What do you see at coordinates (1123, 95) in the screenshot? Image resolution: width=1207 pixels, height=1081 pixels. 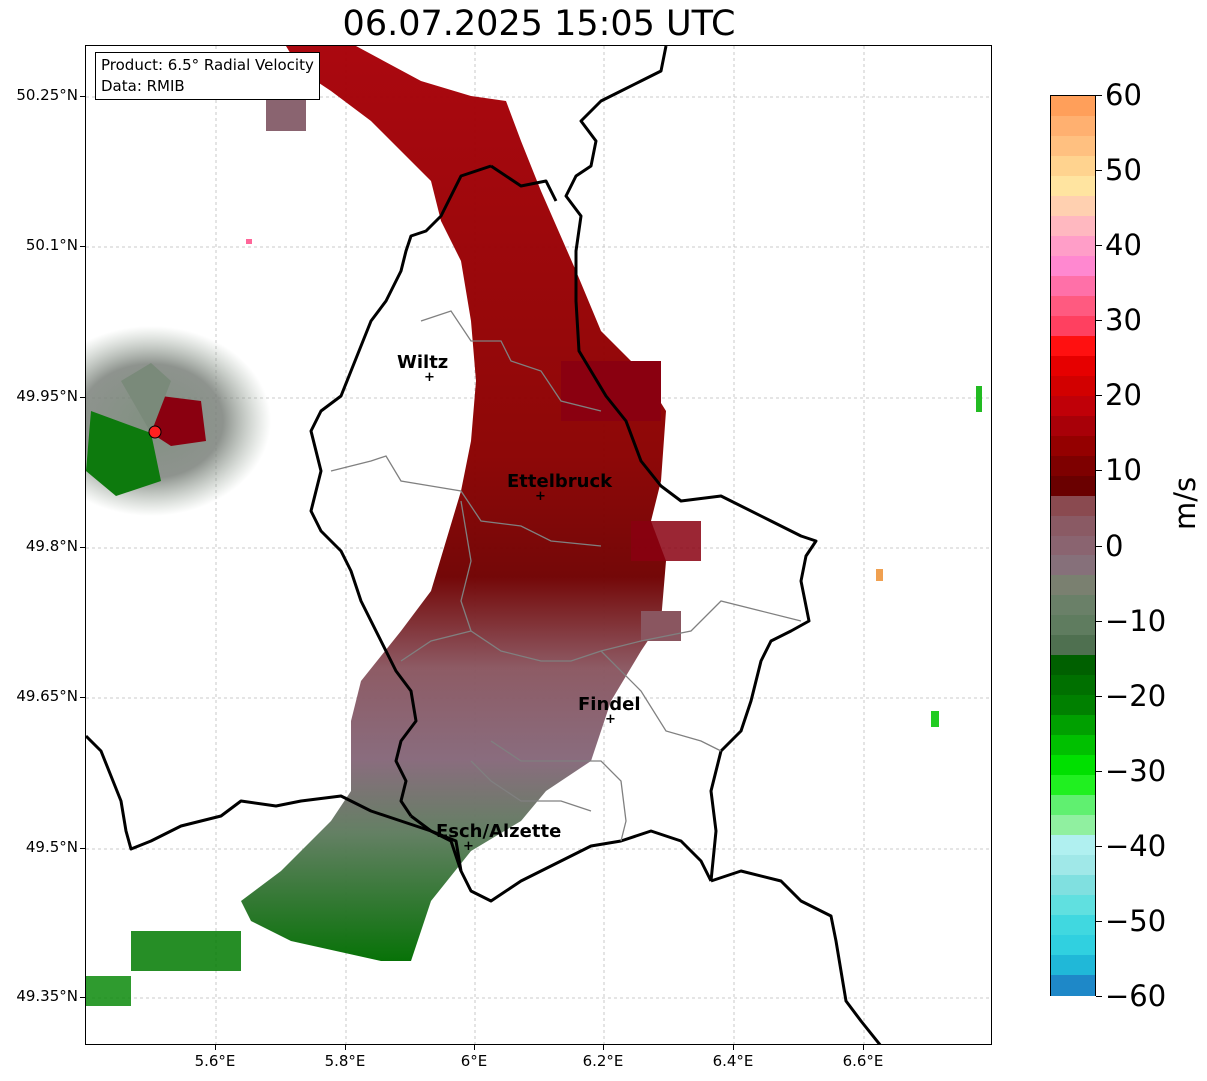 I see `colorbar-tick-label: 60` at bounding box center [1123, 95].